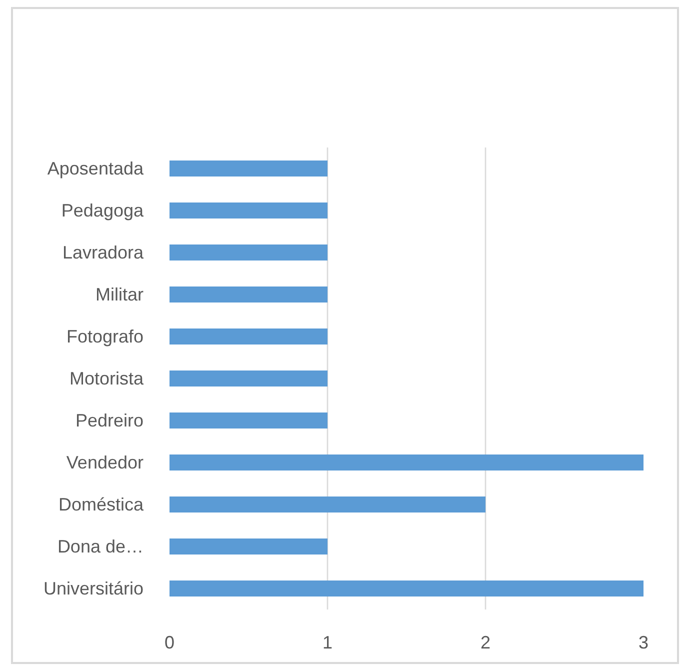 The width and height of the screenshot is (685, 669). What do you see at coordinates (102, 210) in the screenshot?
I see `y-tick-label: Pedagoga` at bounding box center [102, 210].